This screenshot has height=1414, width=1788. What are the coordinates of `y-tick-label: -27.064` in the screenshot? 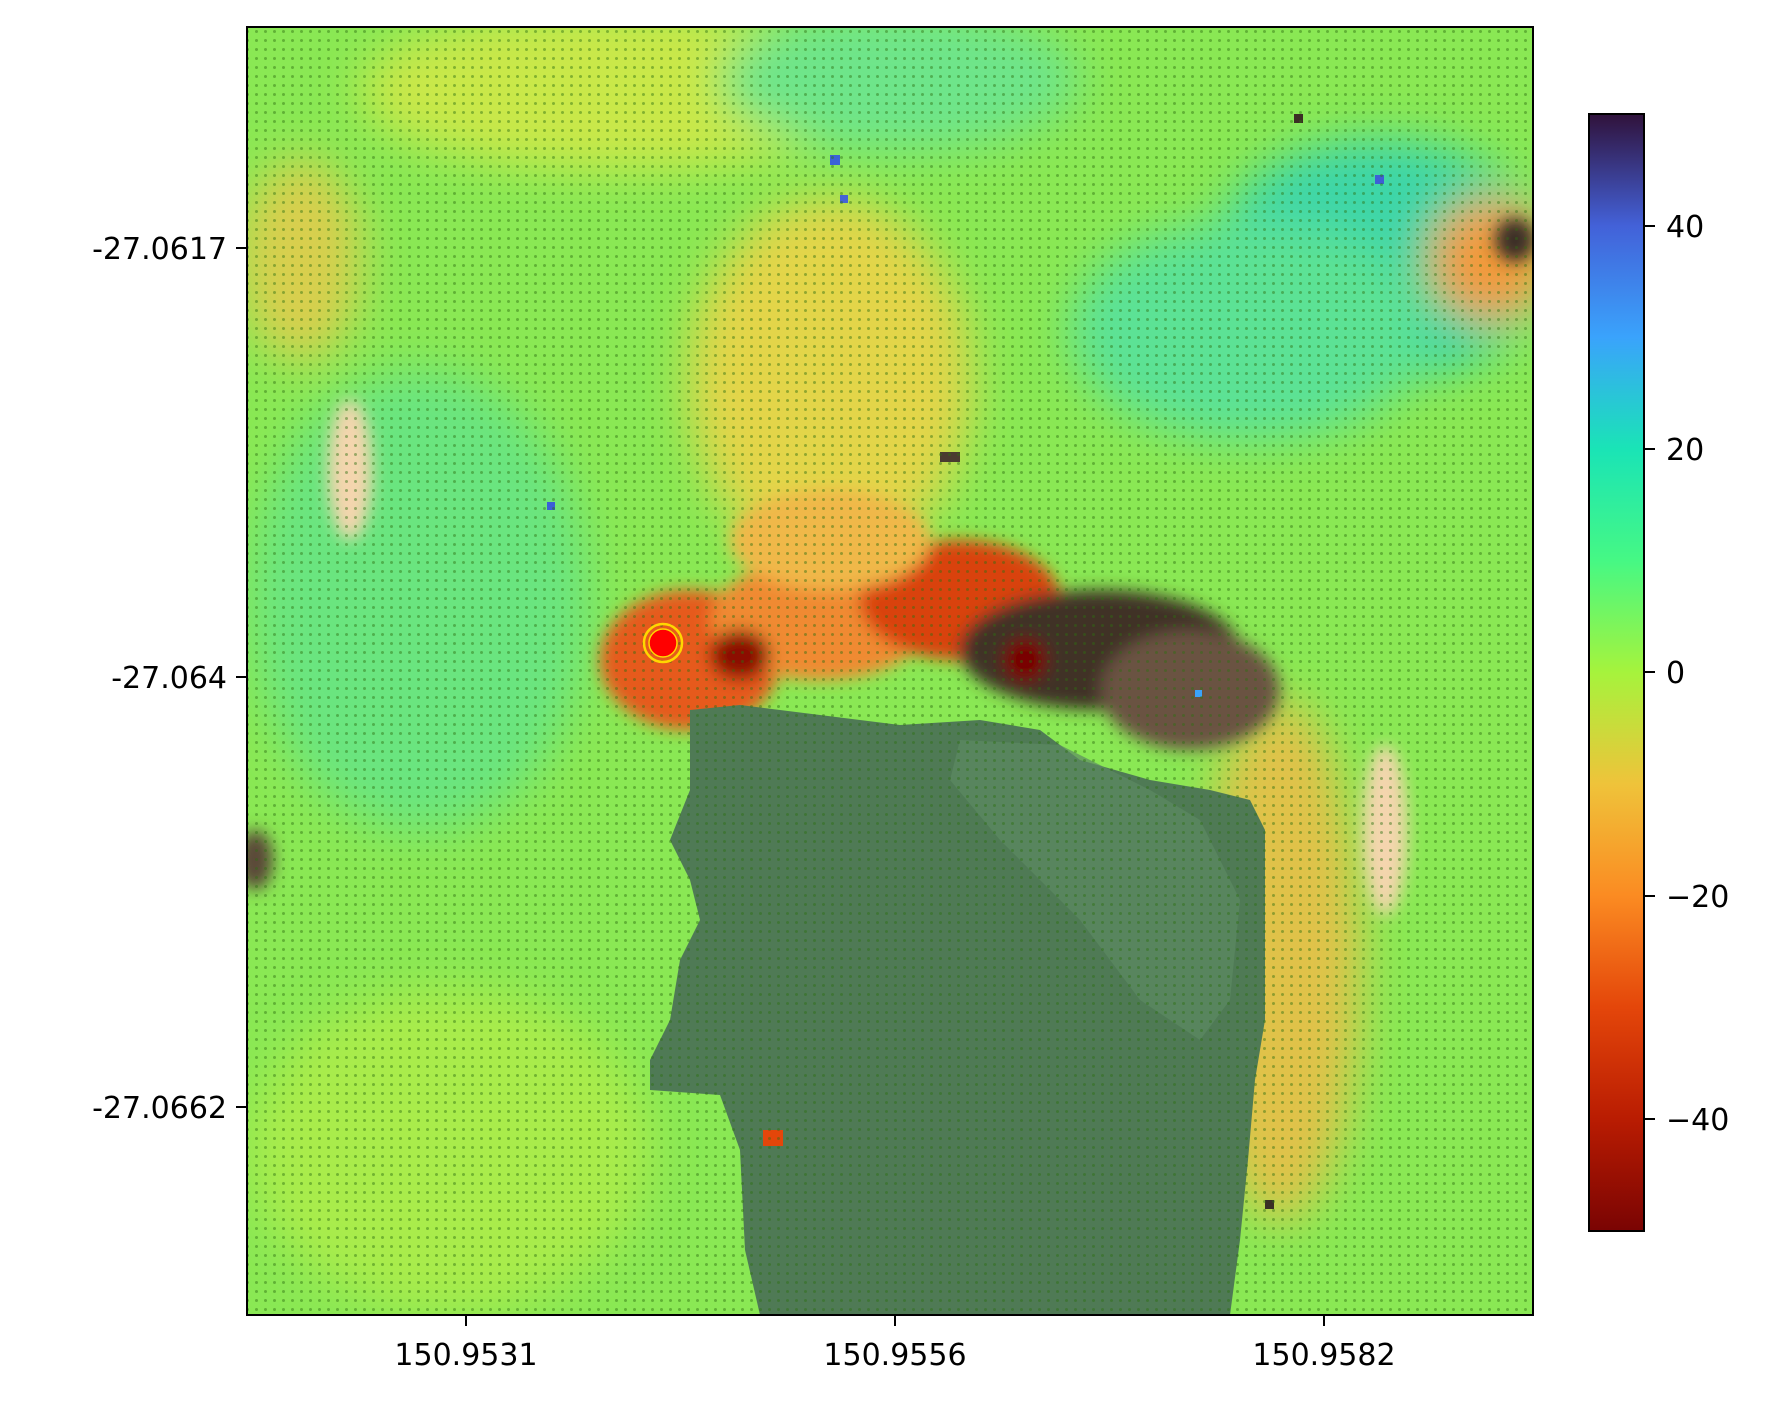 It's located at (169, 678).